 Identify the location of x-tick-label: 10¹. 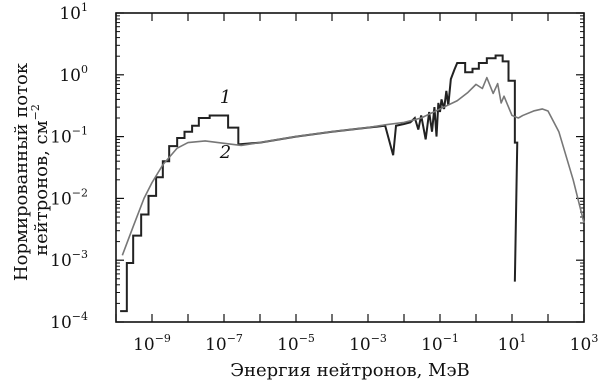
(512, 343).